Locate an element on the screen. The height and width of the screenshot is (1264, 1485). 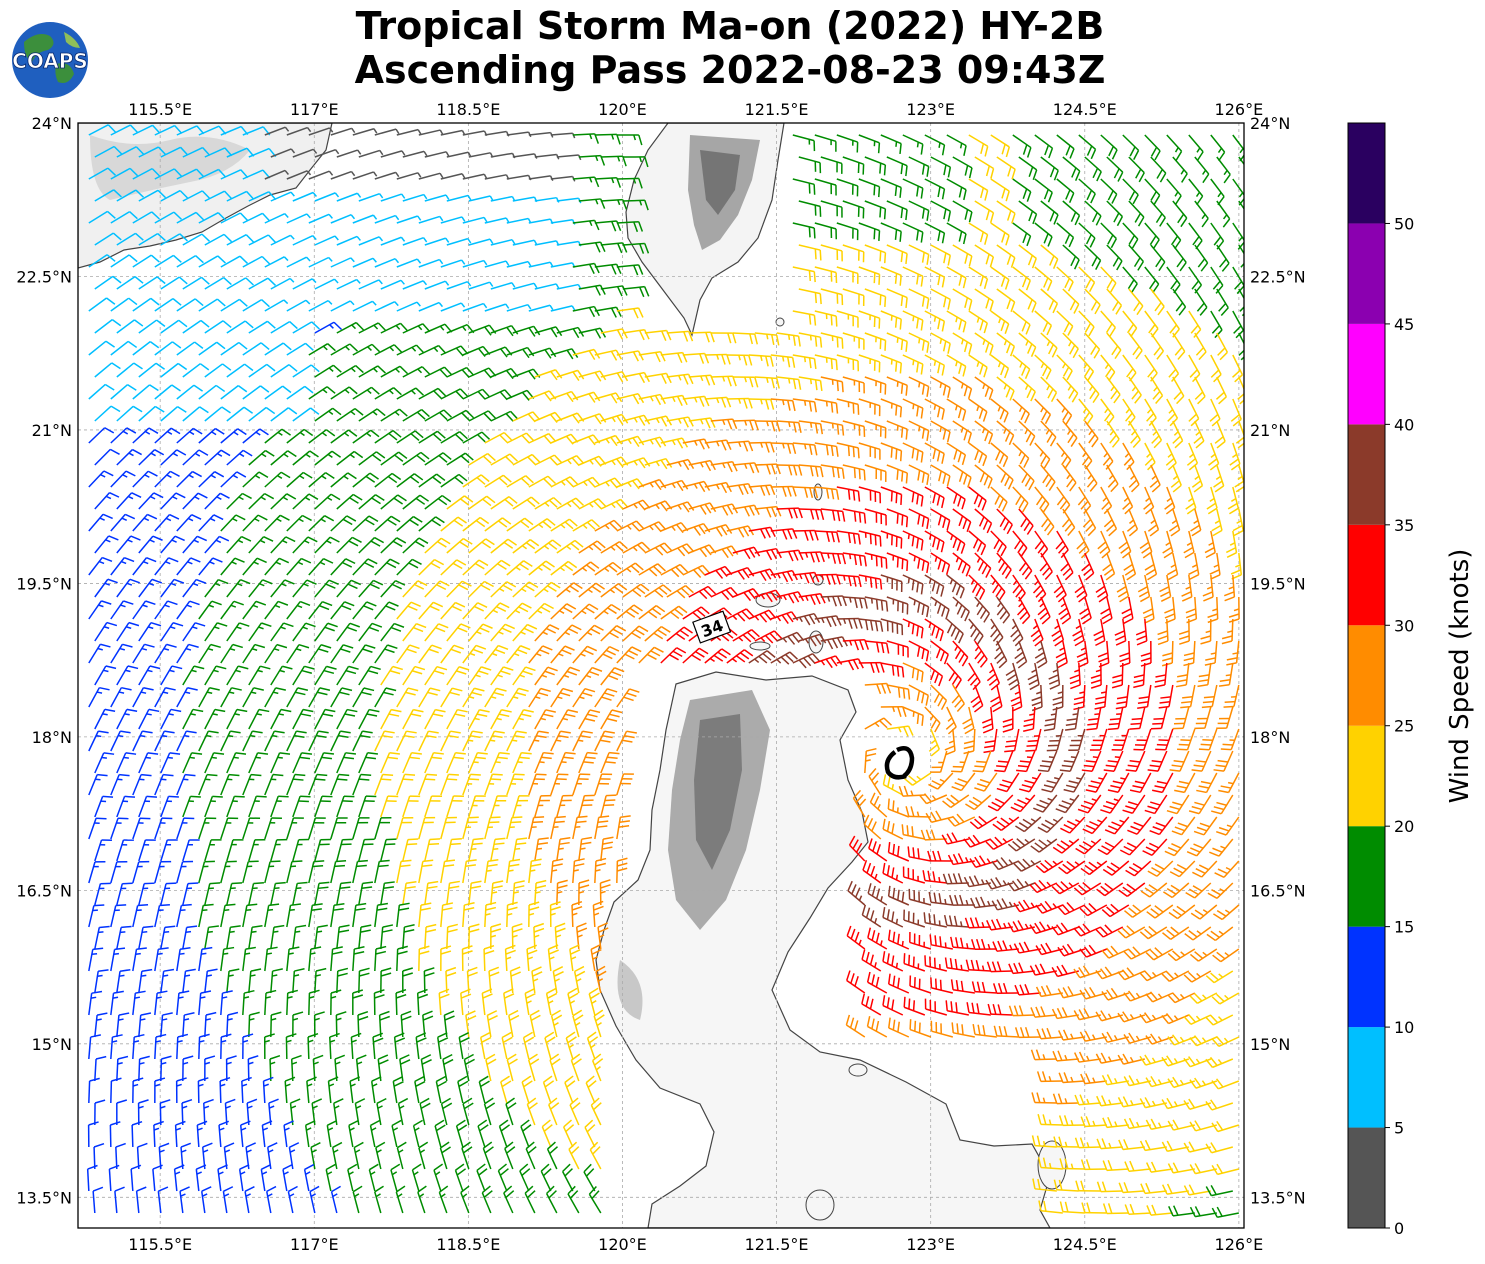
lon-tick-label-bottom: 124.5°E is located at coordinates (1085, 1244).